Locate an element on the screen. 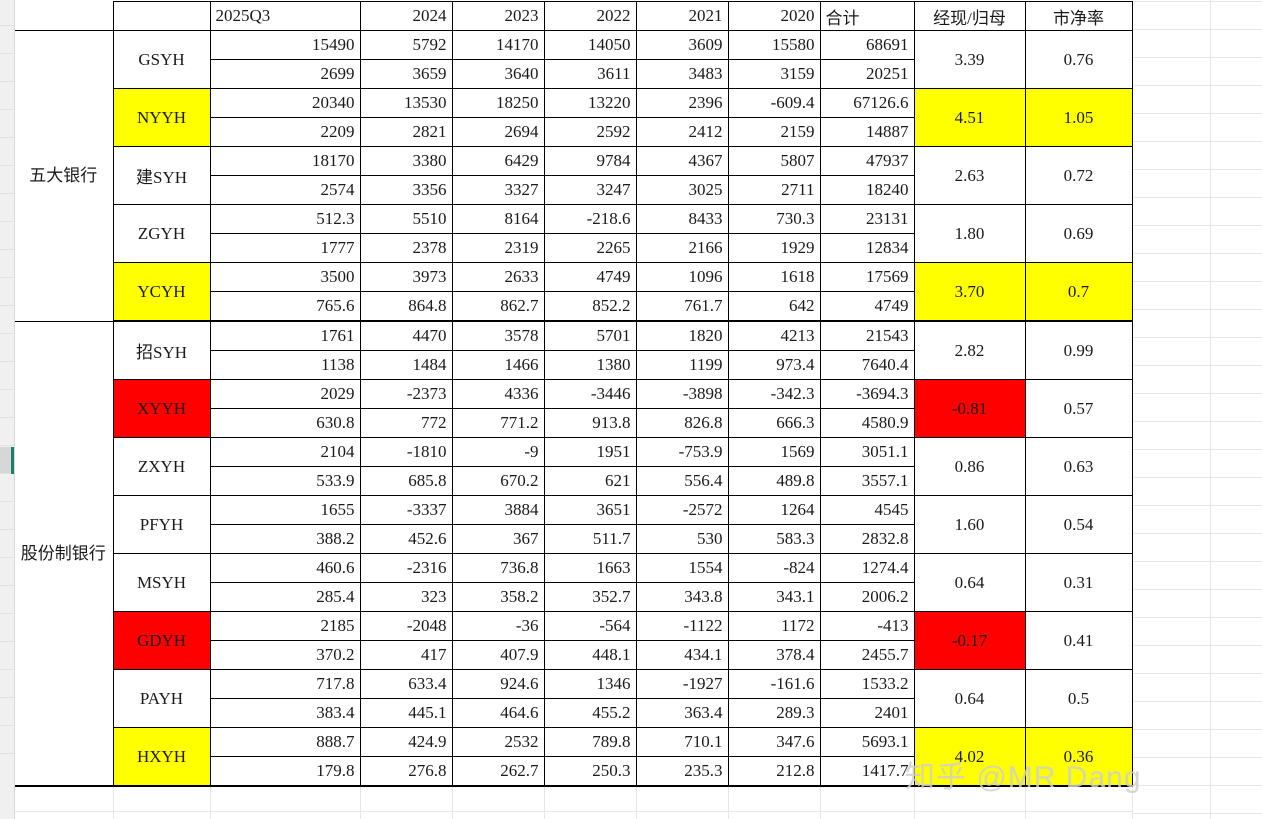  data-cell: 424.9 is located at coordinates (406, 742).